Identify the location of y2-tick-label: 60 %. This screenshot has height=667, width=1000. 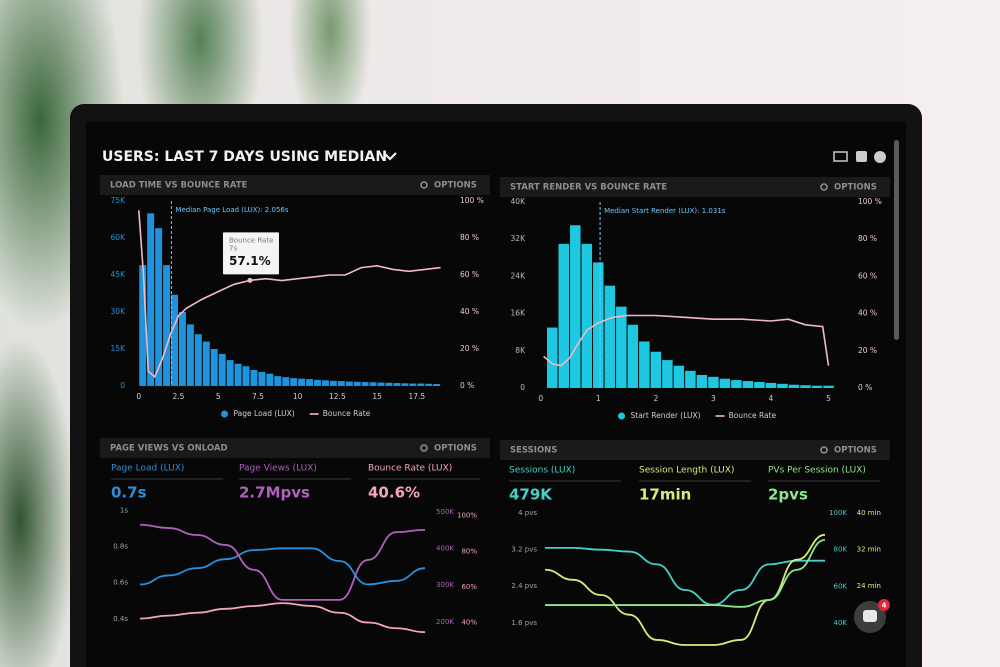
(469, 274).